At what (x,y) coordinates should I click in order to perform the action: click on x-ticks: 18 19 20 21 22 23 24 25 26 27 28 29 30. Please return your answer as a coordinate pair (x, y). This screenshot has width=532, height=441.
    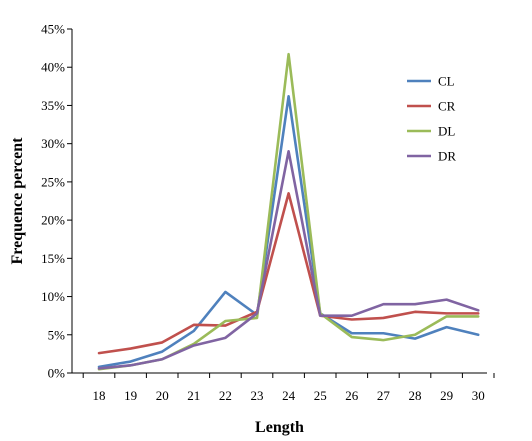
    Looking at the image, I should click on (288, 388).